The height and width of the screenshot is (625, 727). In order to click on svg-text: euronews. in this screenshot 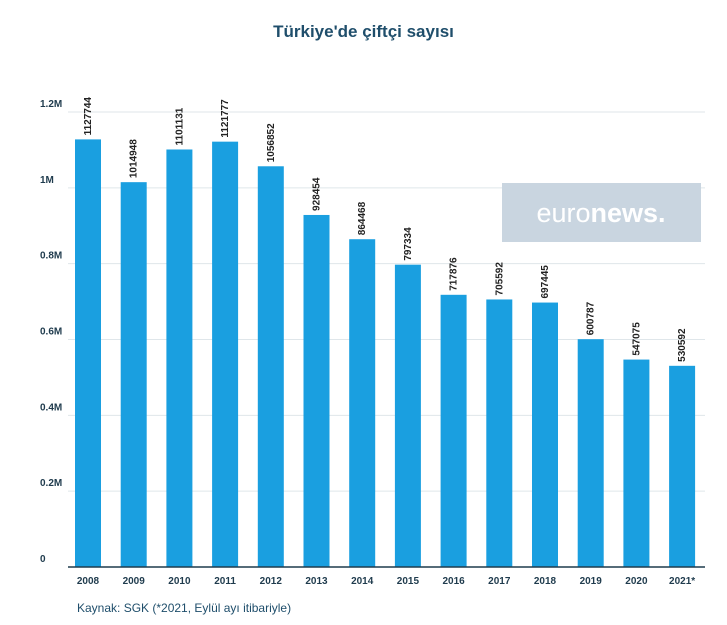, I will do `click(600, 213)`.